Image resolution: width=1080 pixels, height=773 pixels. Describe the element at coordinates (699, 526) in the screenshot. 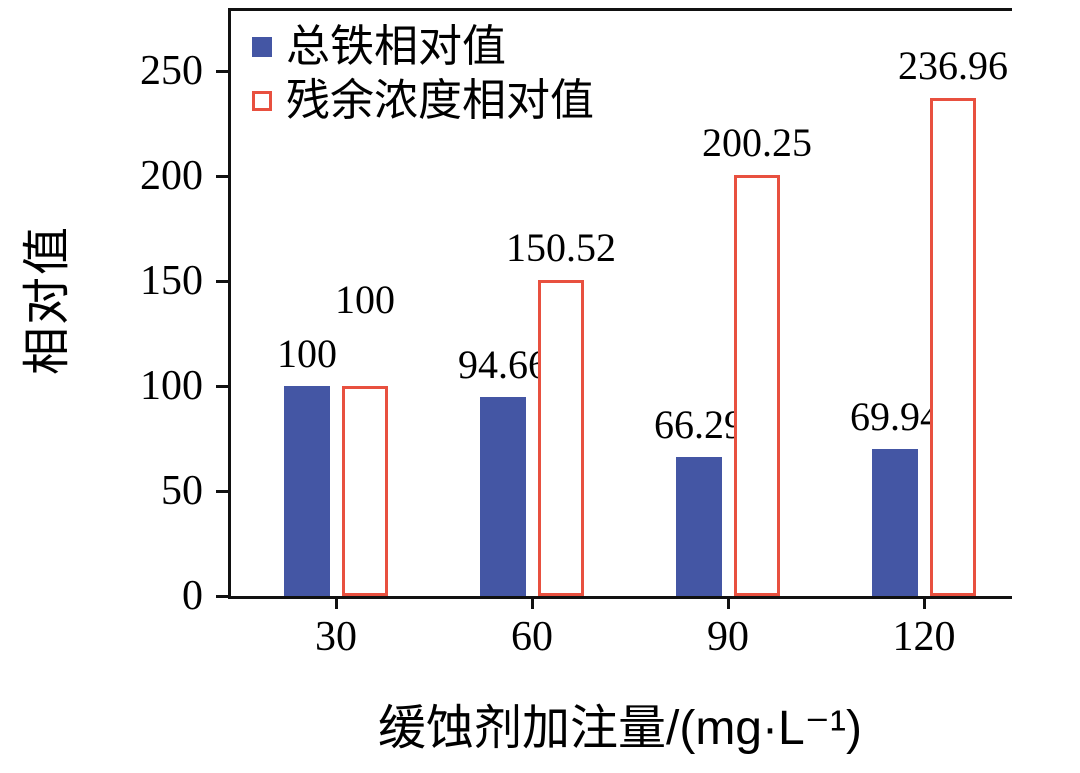

I see `bar-series0-cat90` at that location.